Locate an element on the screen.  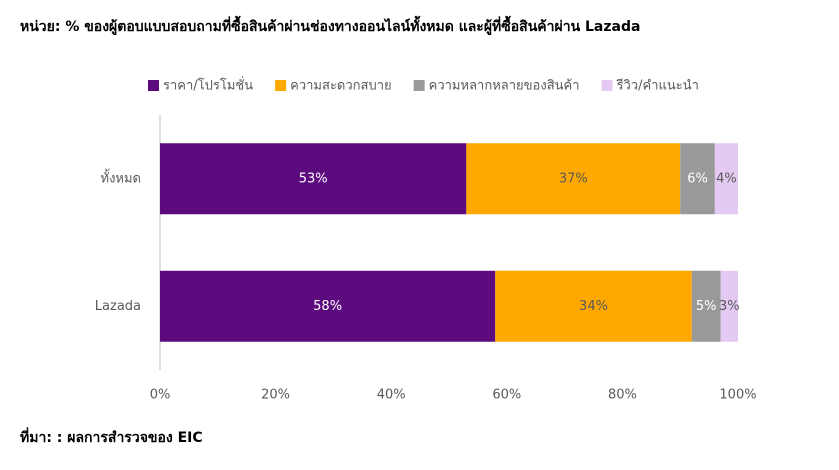
y-tick-label: Lazada is located at coordinates (118, 306).